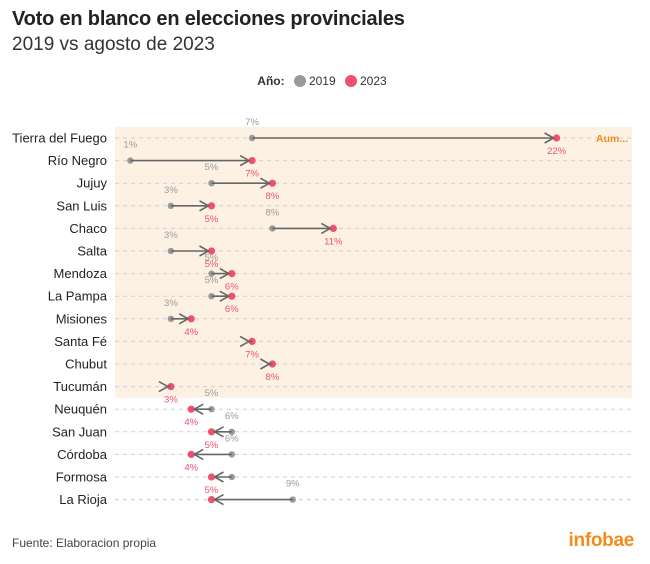  I want to click on chart-subtitle: 2019 vs agosto de 2023, so click(113, 44).